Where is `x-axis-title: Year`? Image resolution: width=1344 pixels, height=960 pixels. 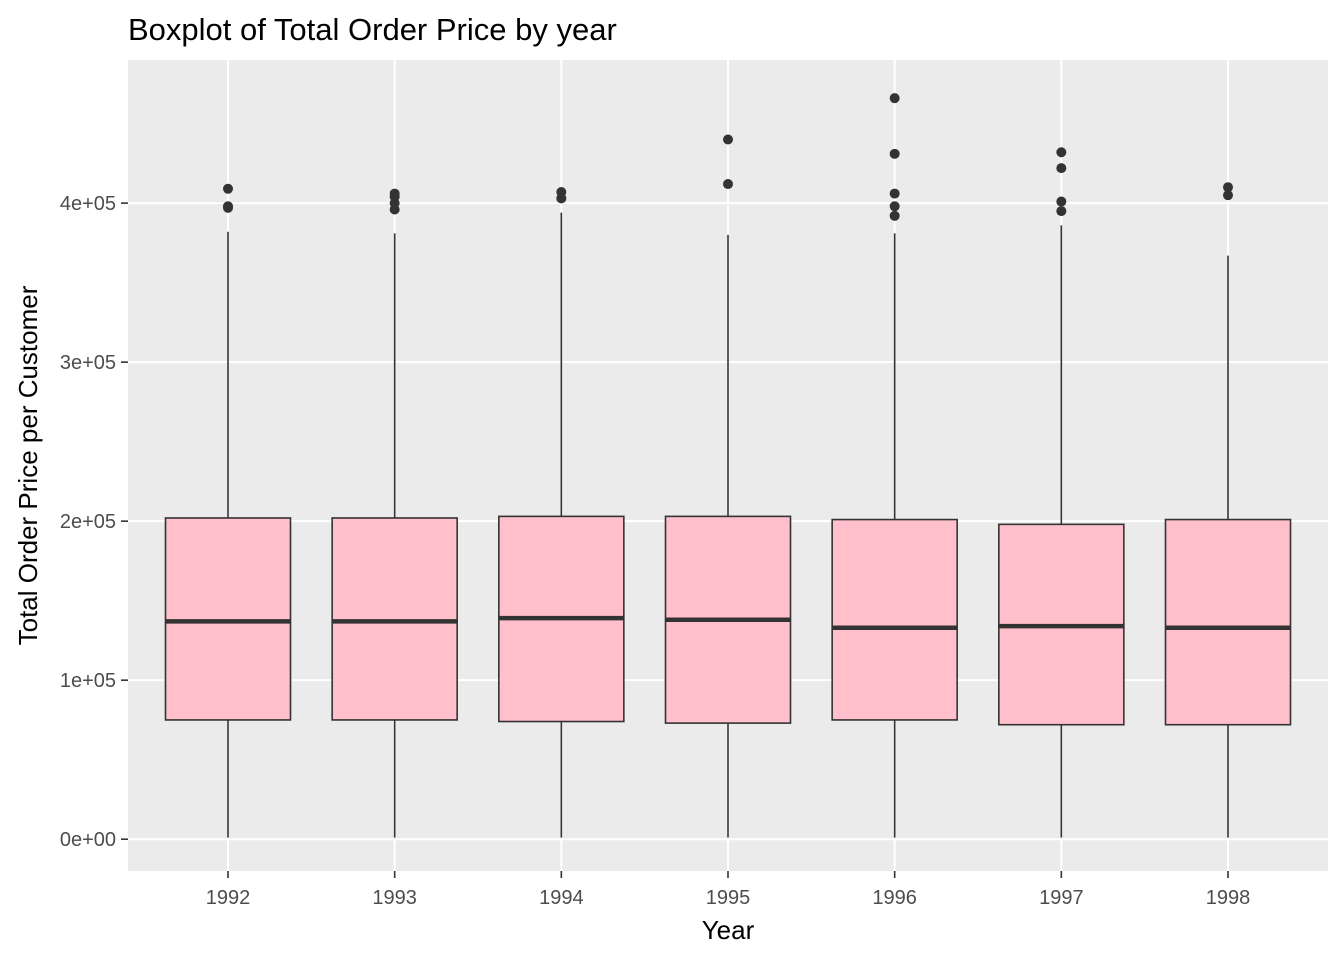
x-axis-title: Year is located at coordinates (728, 930).